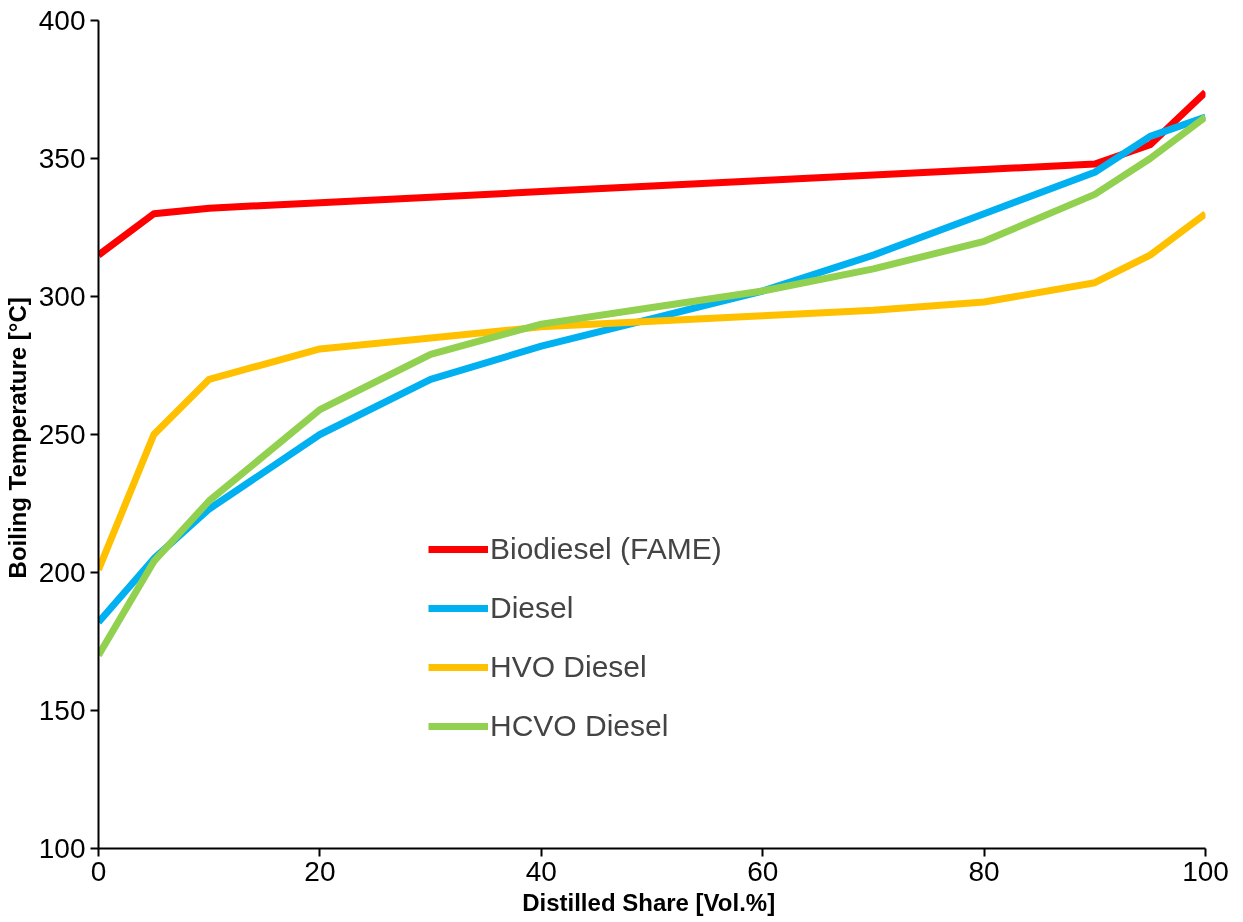 Image resolution: width=1243 pixels, height=922 pixels. What do you see at coordinates (606, 549) in the screenshot?
I see `legend-label: Biodiesel (FAME)` at bounding box center [606, 549].